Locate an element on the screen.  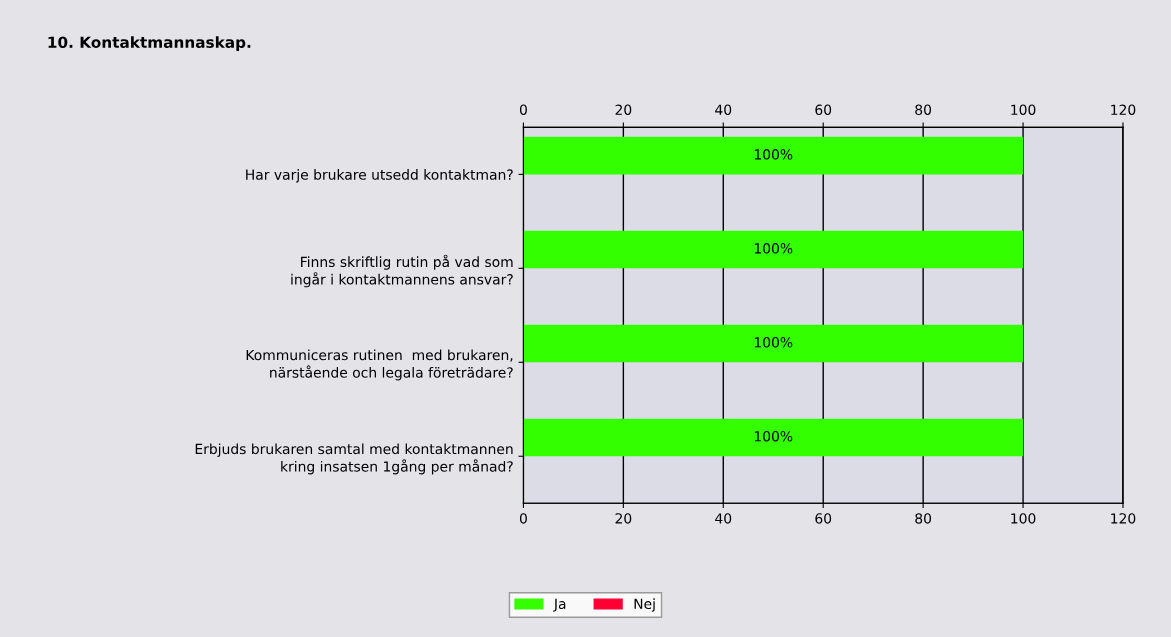
x2-tick-label: 120 is located at coordinates (1123, 109).